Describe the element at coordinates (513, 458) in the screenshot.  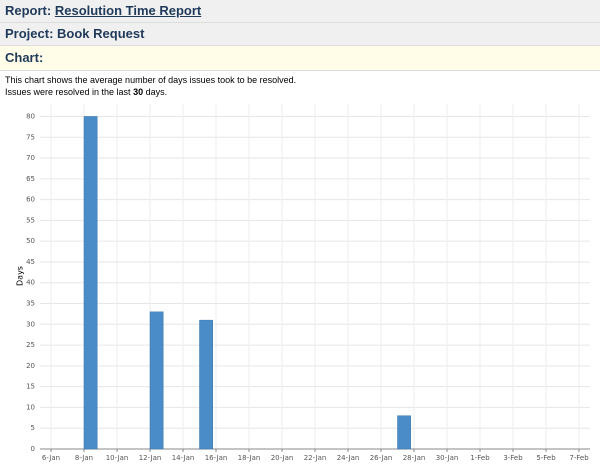
I see `x-tick-label: 3-Feb` at that location.